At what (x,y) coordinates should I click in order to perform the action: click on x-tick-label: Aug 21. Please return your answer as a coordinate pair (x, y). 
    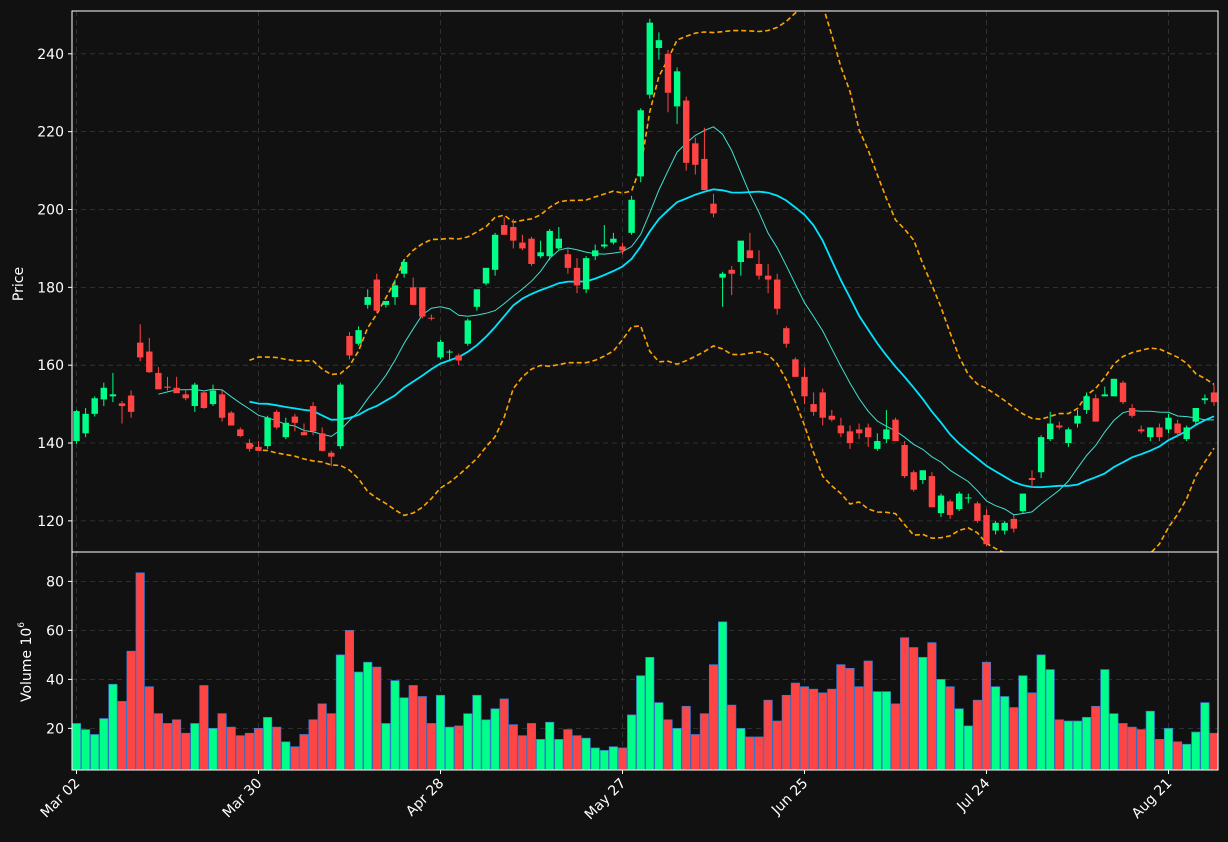
    Looking at the image, I should click on (1152, 799).